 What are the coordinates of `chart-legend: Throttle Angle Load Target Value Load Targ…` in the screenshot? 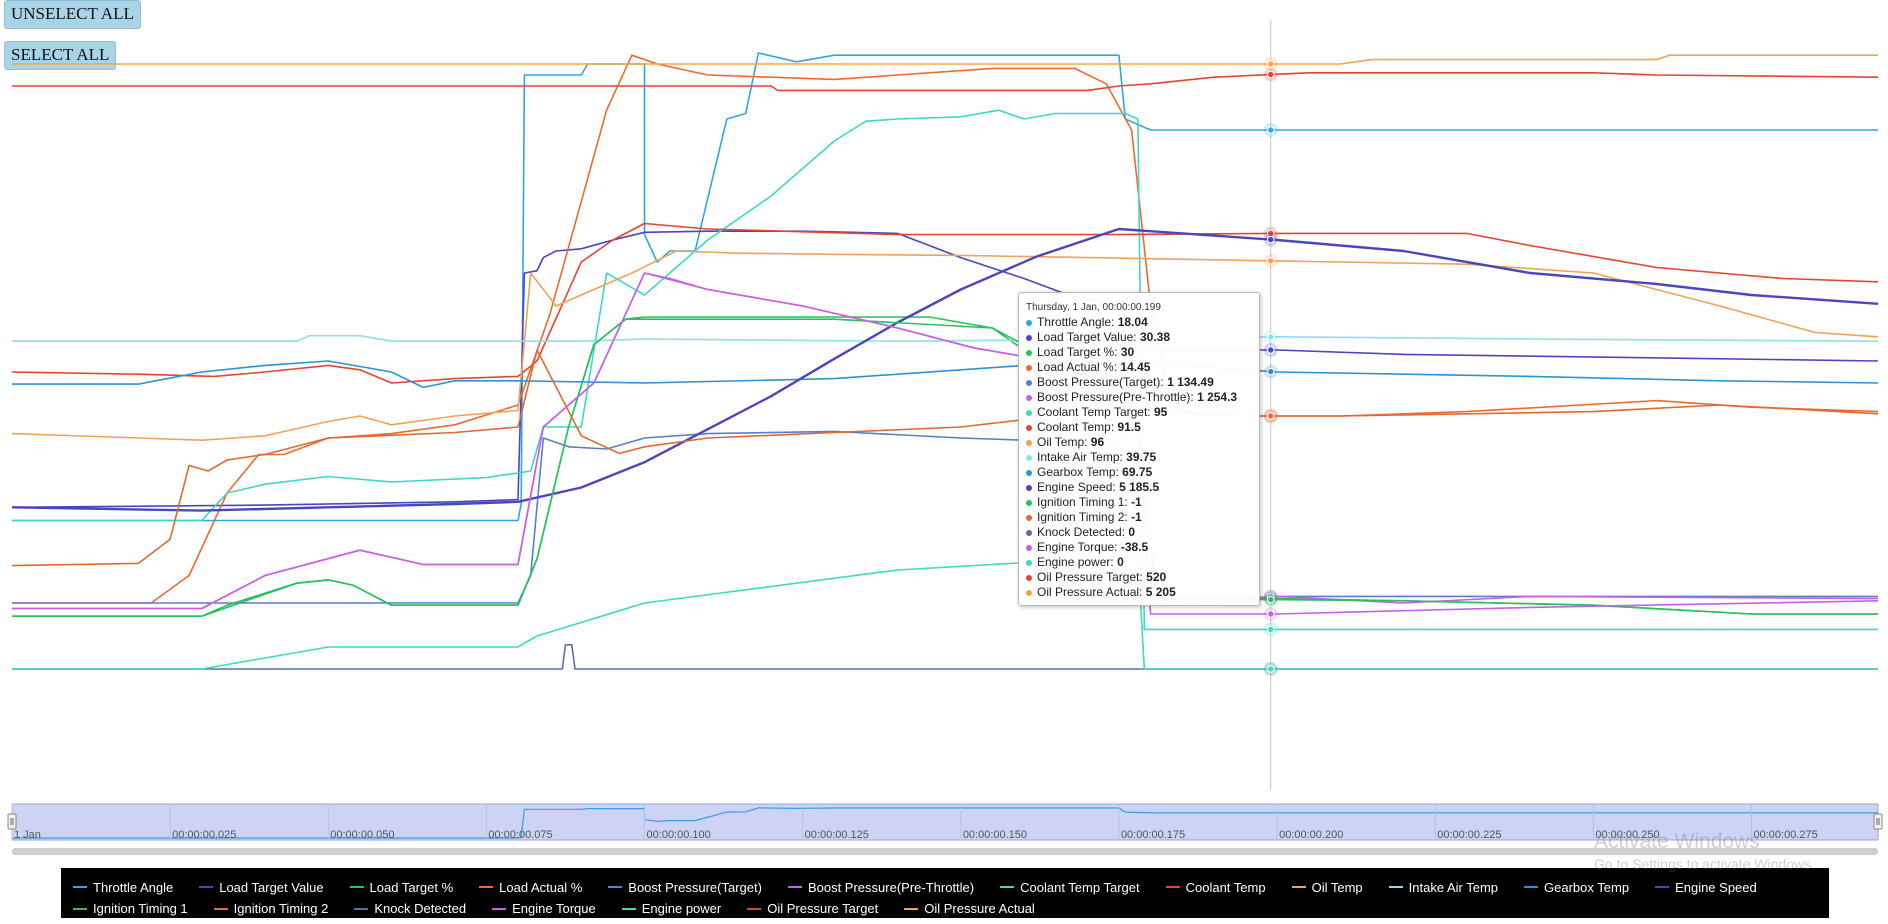 It's located at (945, 893).